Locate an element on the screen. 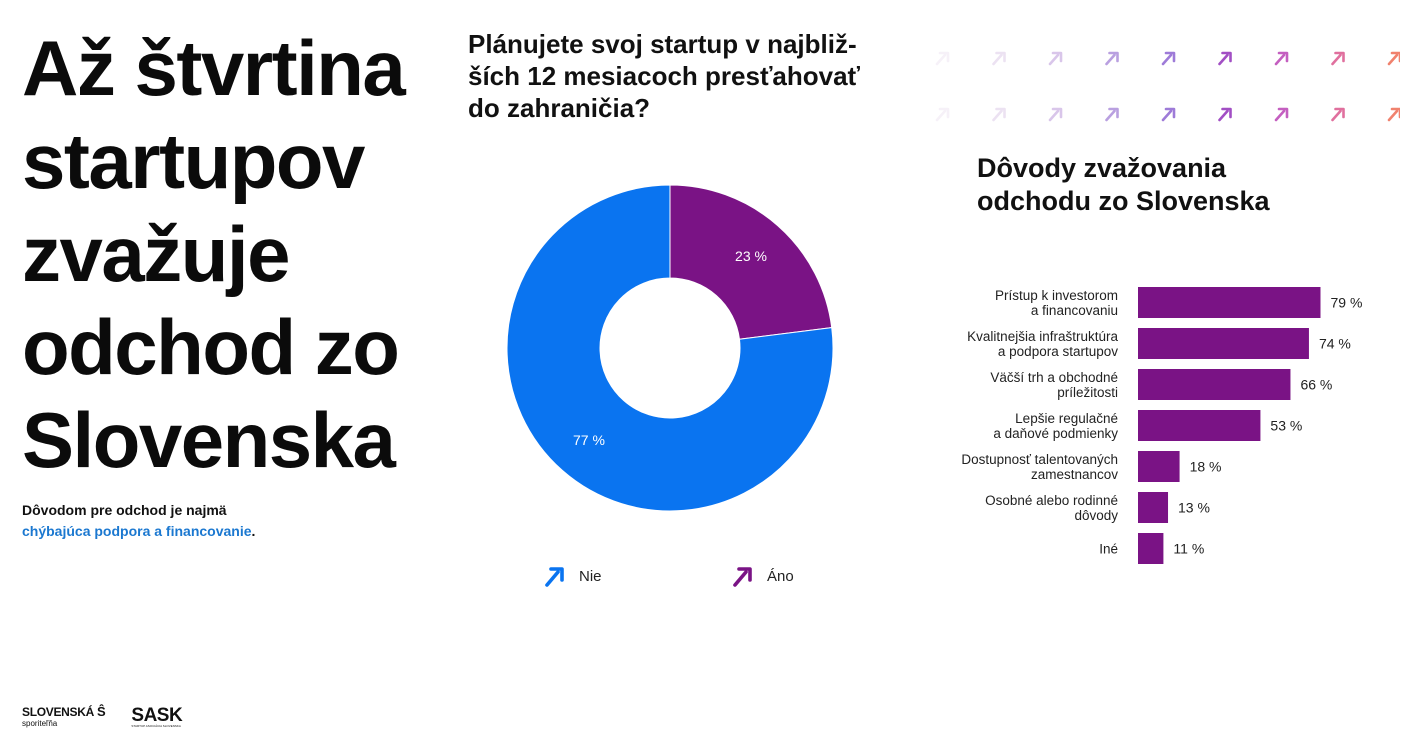 The image size is (1417, 740). headline-line: Až štvrtina is located at coordinates (214, 68).